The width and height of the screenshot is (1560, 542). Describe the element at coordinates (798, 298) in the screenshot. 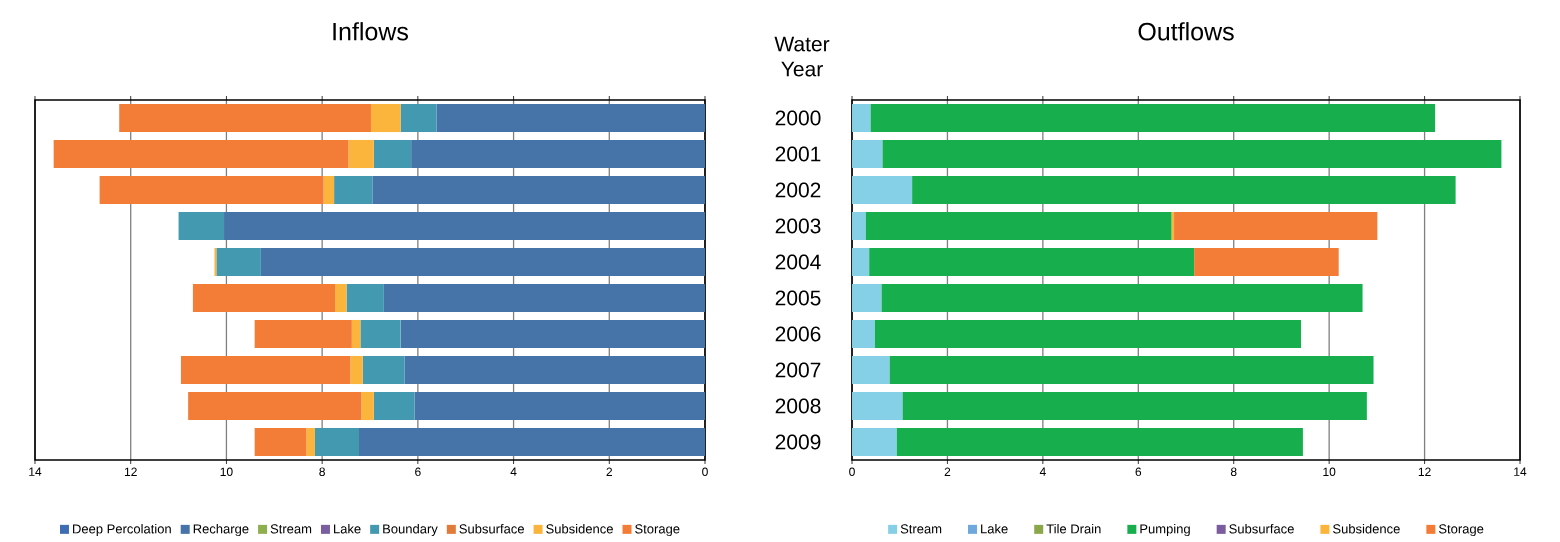

I see `y-tick-label: 2005` at that location.